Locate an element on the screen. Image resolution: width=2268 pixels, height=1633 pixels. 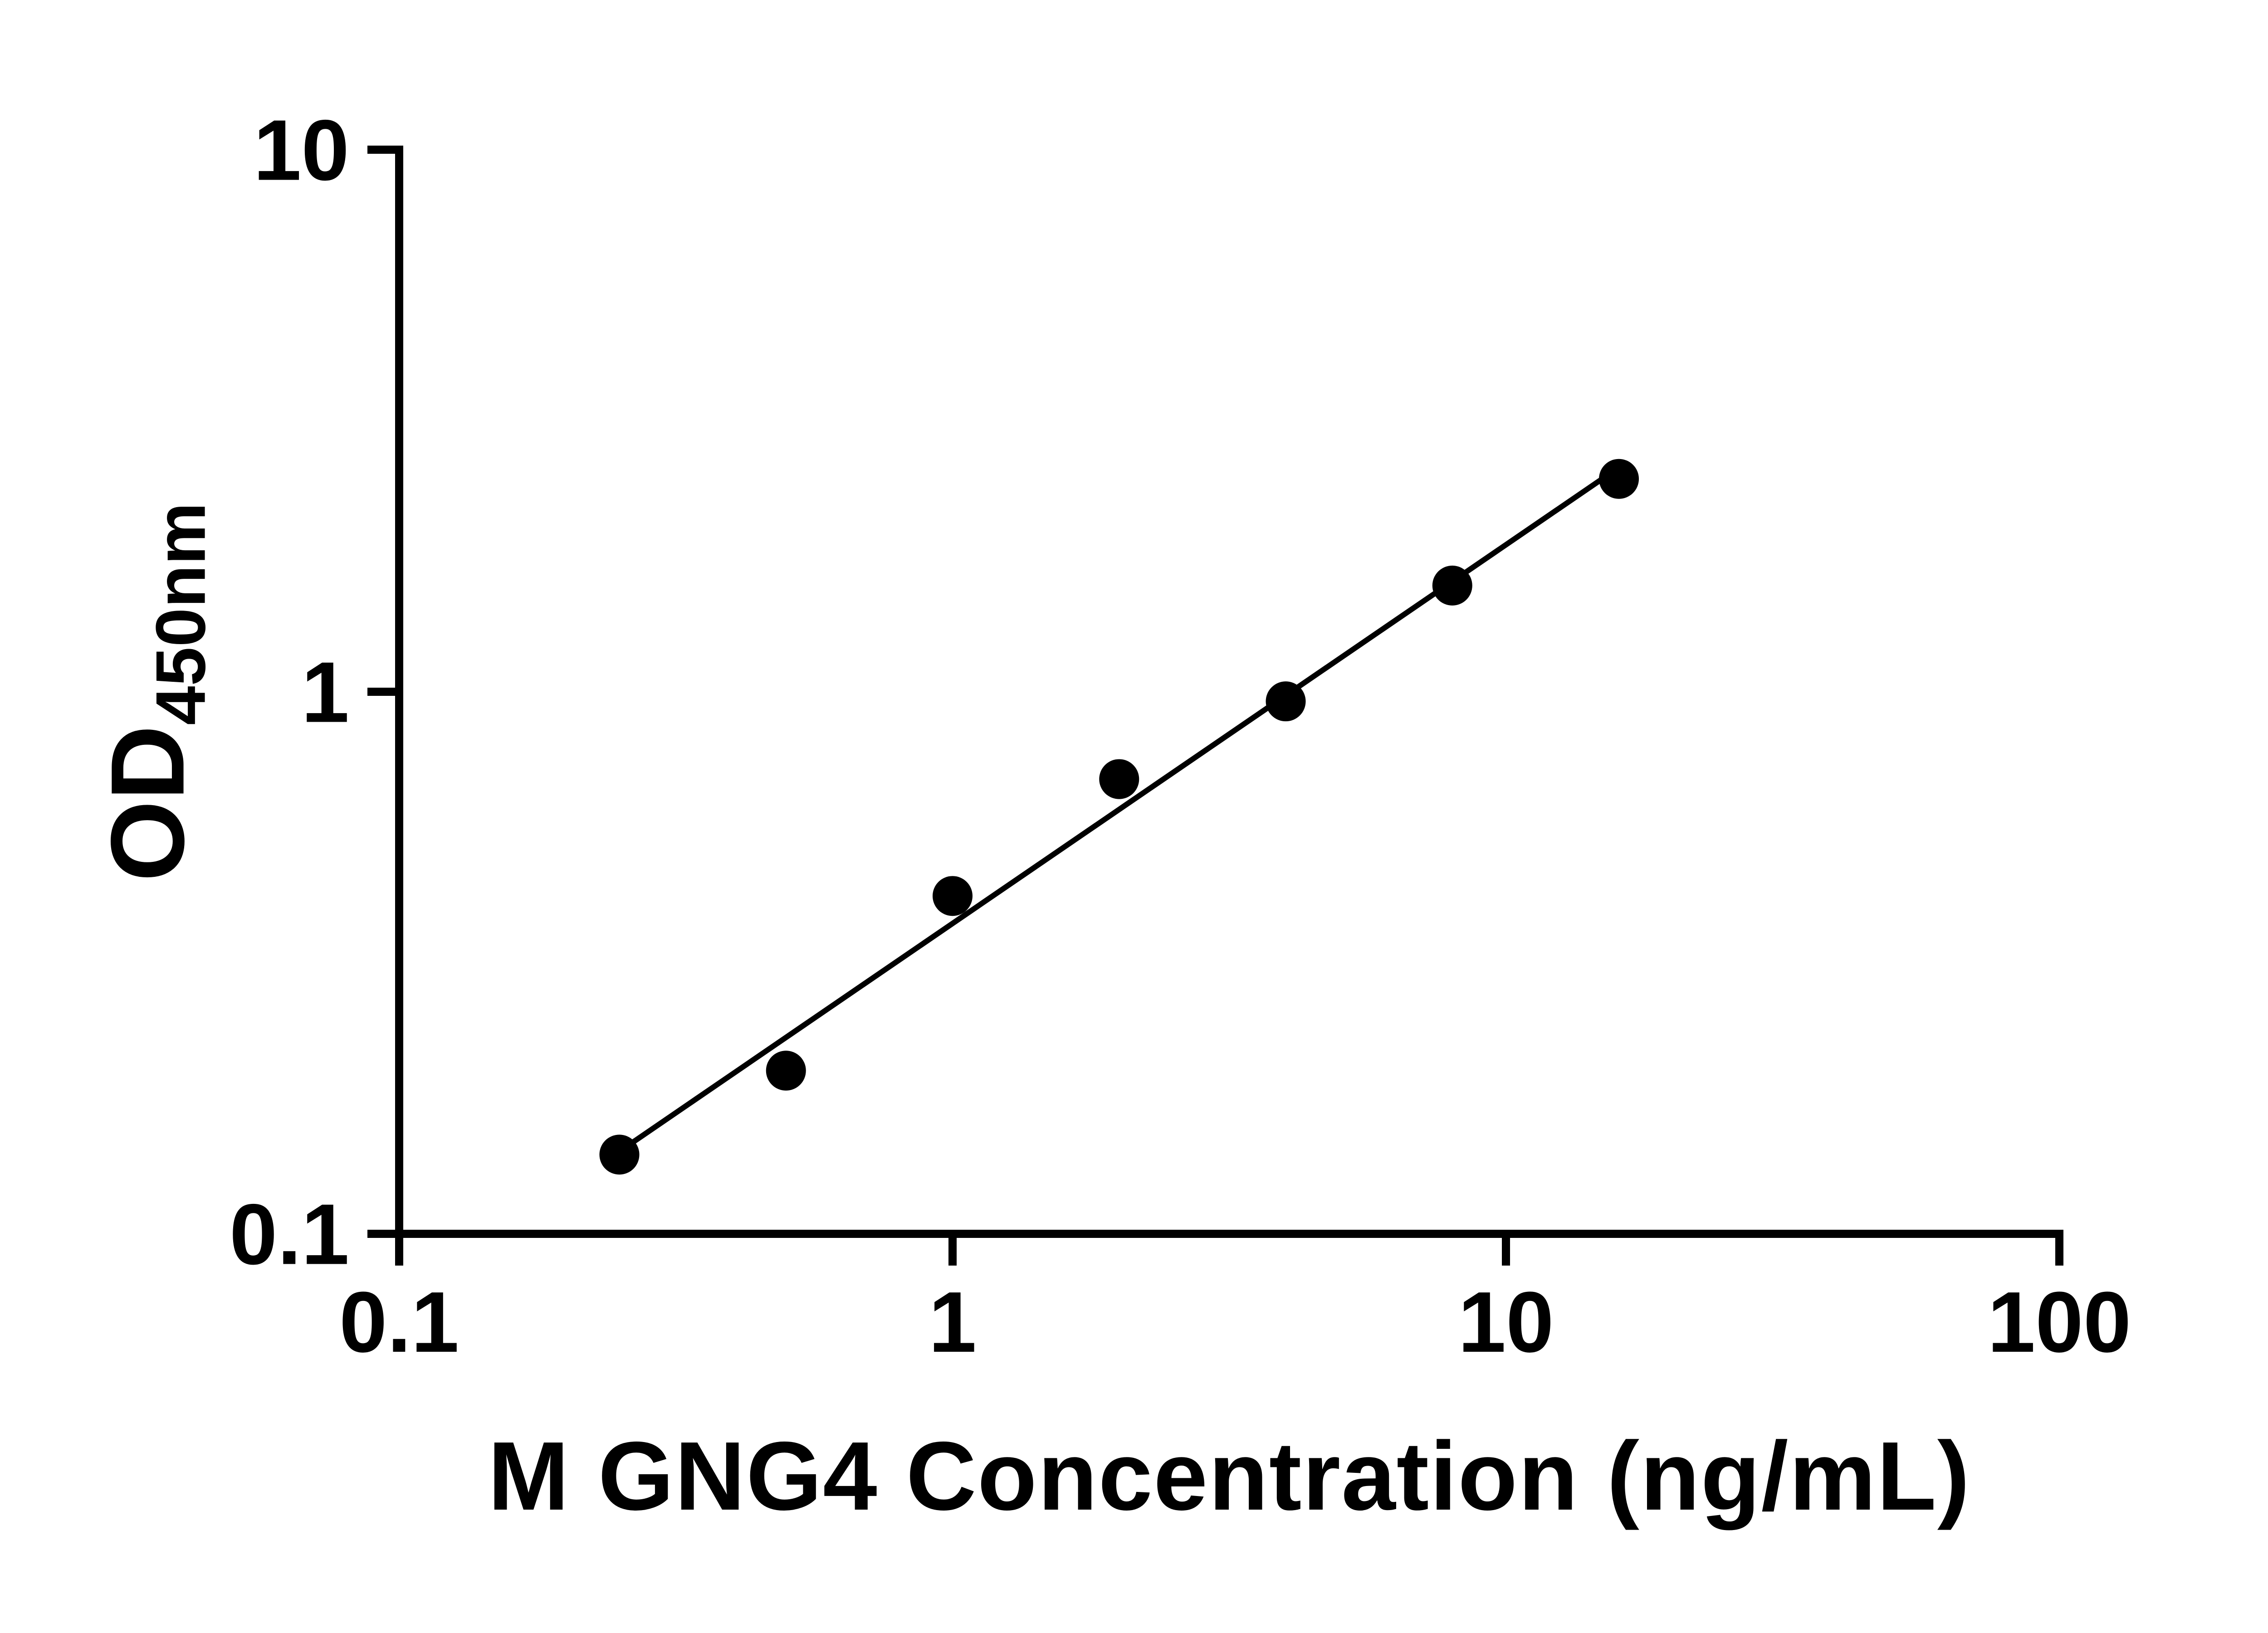
y-tick-label: 0.1 is located at coordinates (290, 1235).